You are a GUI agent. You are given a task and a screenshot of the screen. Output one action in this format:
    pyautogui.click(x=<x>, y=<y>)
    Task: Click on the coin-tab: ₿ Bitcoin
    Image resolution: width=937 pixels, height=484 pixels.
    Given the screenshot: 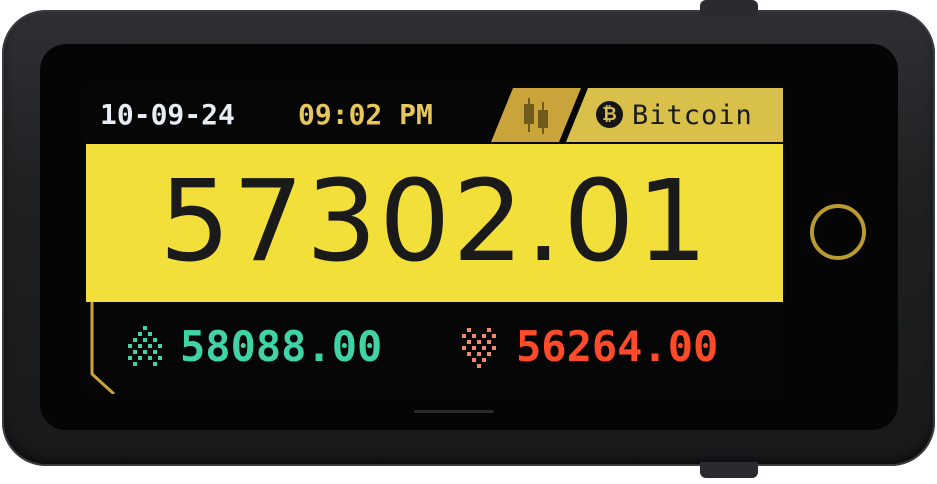 What is the action you would take?
    pyautogui.click(x=674, y=115)
    